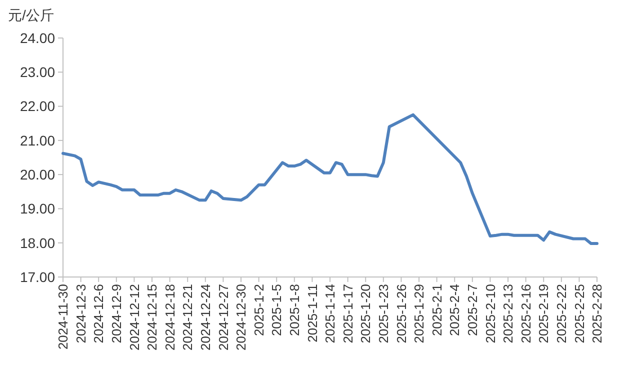 This screenshot has height=371, width=626. Describe the element at coordinates (597, 314) in the screenshot. I see `x-tick-label: 2025-2-28` at that location.